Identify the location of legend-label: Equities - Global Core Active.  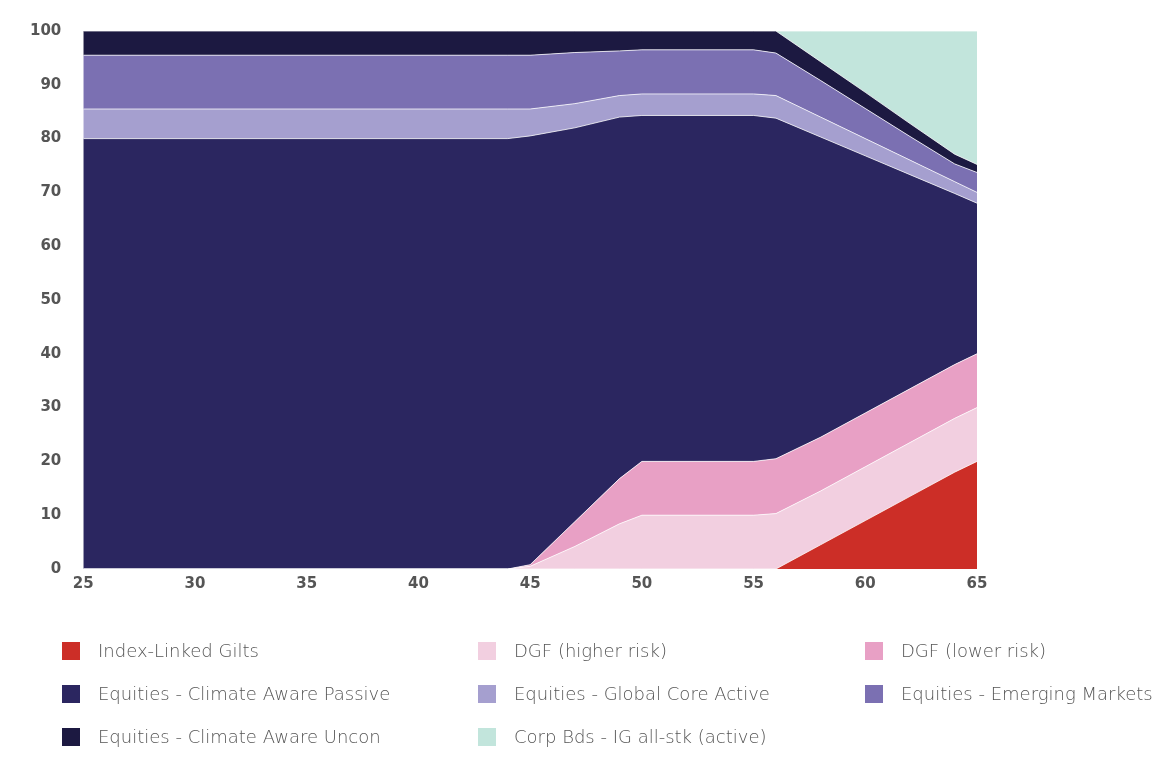
(642, 693).